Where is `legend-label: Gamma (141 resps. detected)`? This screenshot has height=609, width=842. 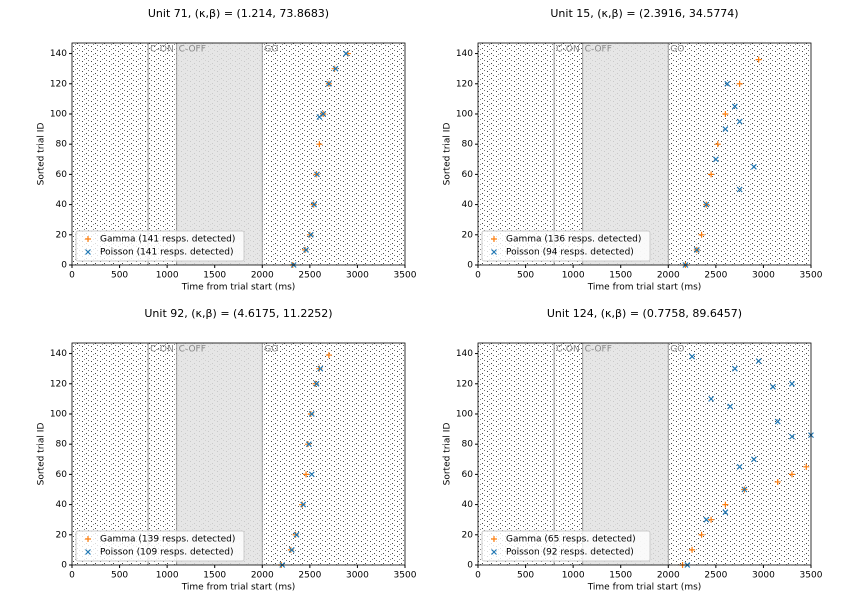 legend-label: Gamma (141 resps. detected) is located at coordinates (167, 240).